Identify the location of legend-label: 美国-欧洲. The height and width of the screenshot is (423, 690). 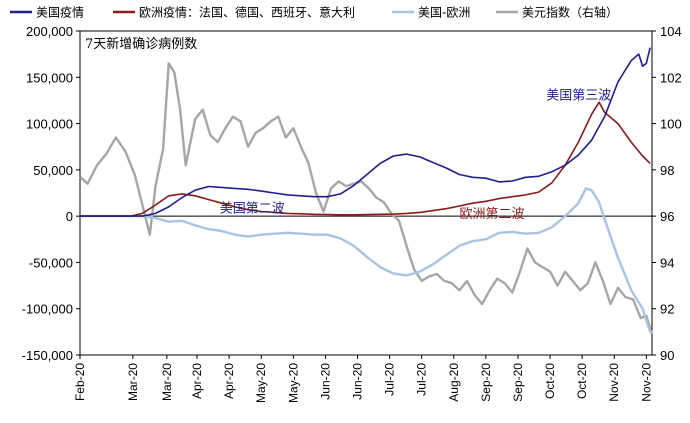
(444, 13).